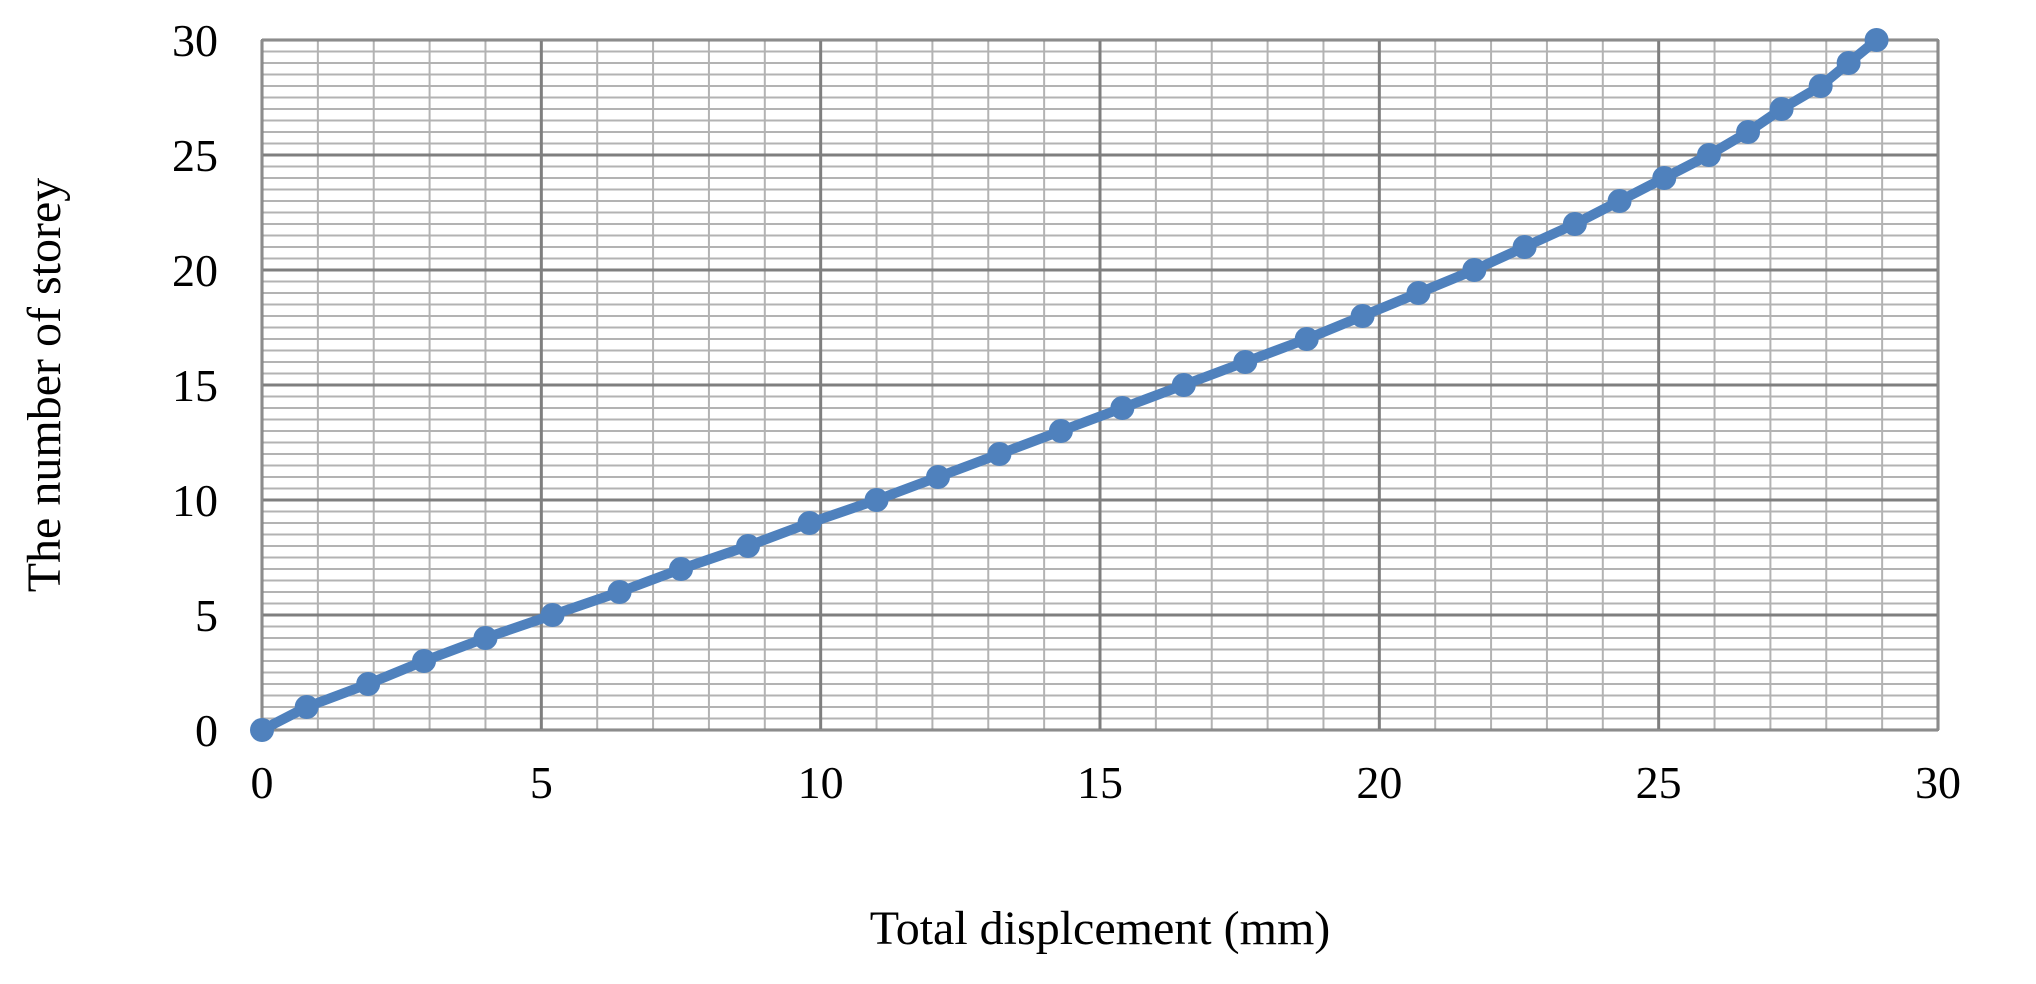 The image size is (2036, 984). What do you see at coordinates (206, 615) in the screenshot?
I see `y-tick-label: 5` at bounding box center [206, 615].